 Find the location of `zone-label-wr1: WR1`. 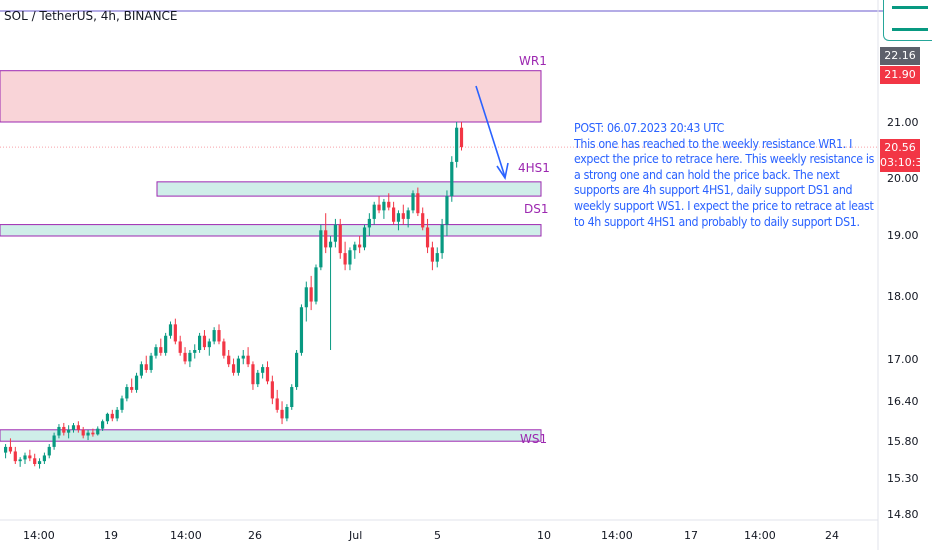

zone-label-wr1: WR1 is located at coordinates (533, 61).